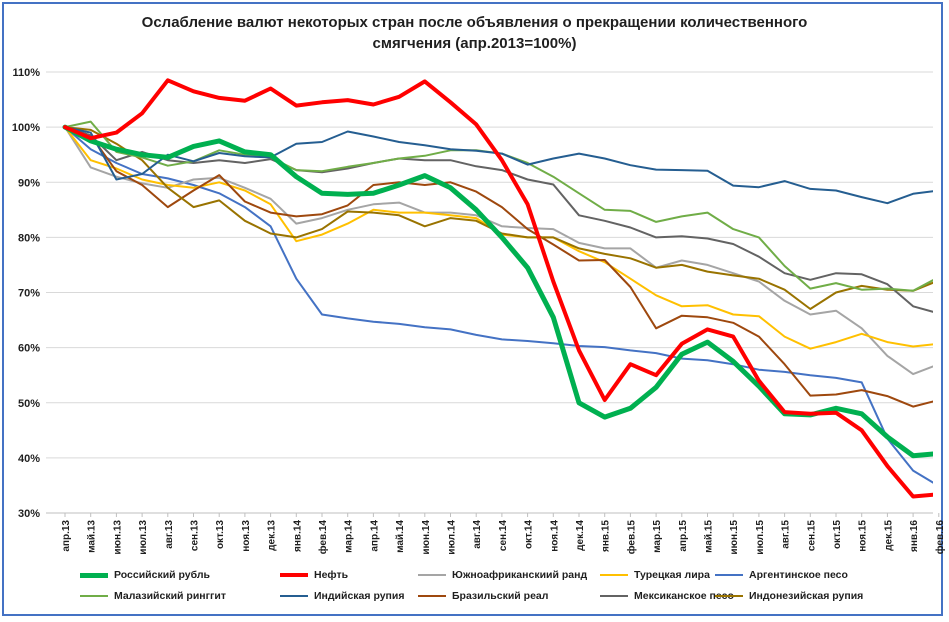  I want to click on legend-item: Турецкая лира, so click(655, 575).